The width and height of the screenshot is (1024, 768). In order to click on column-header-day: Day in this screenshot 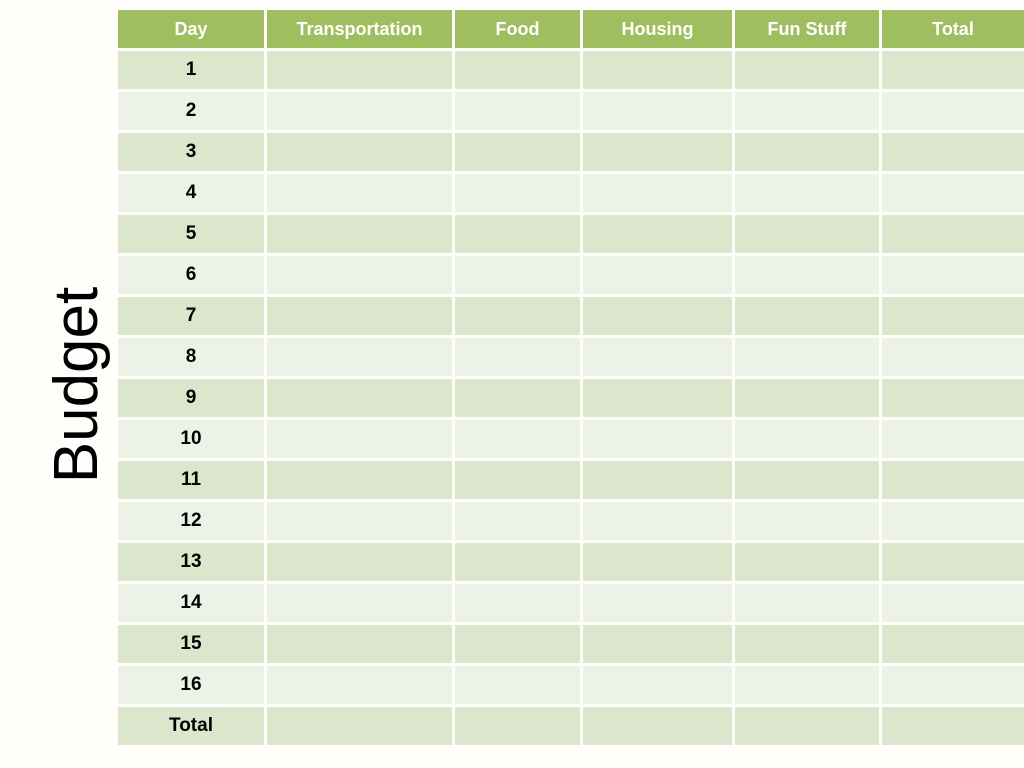, I will do `click(191, 29)`.